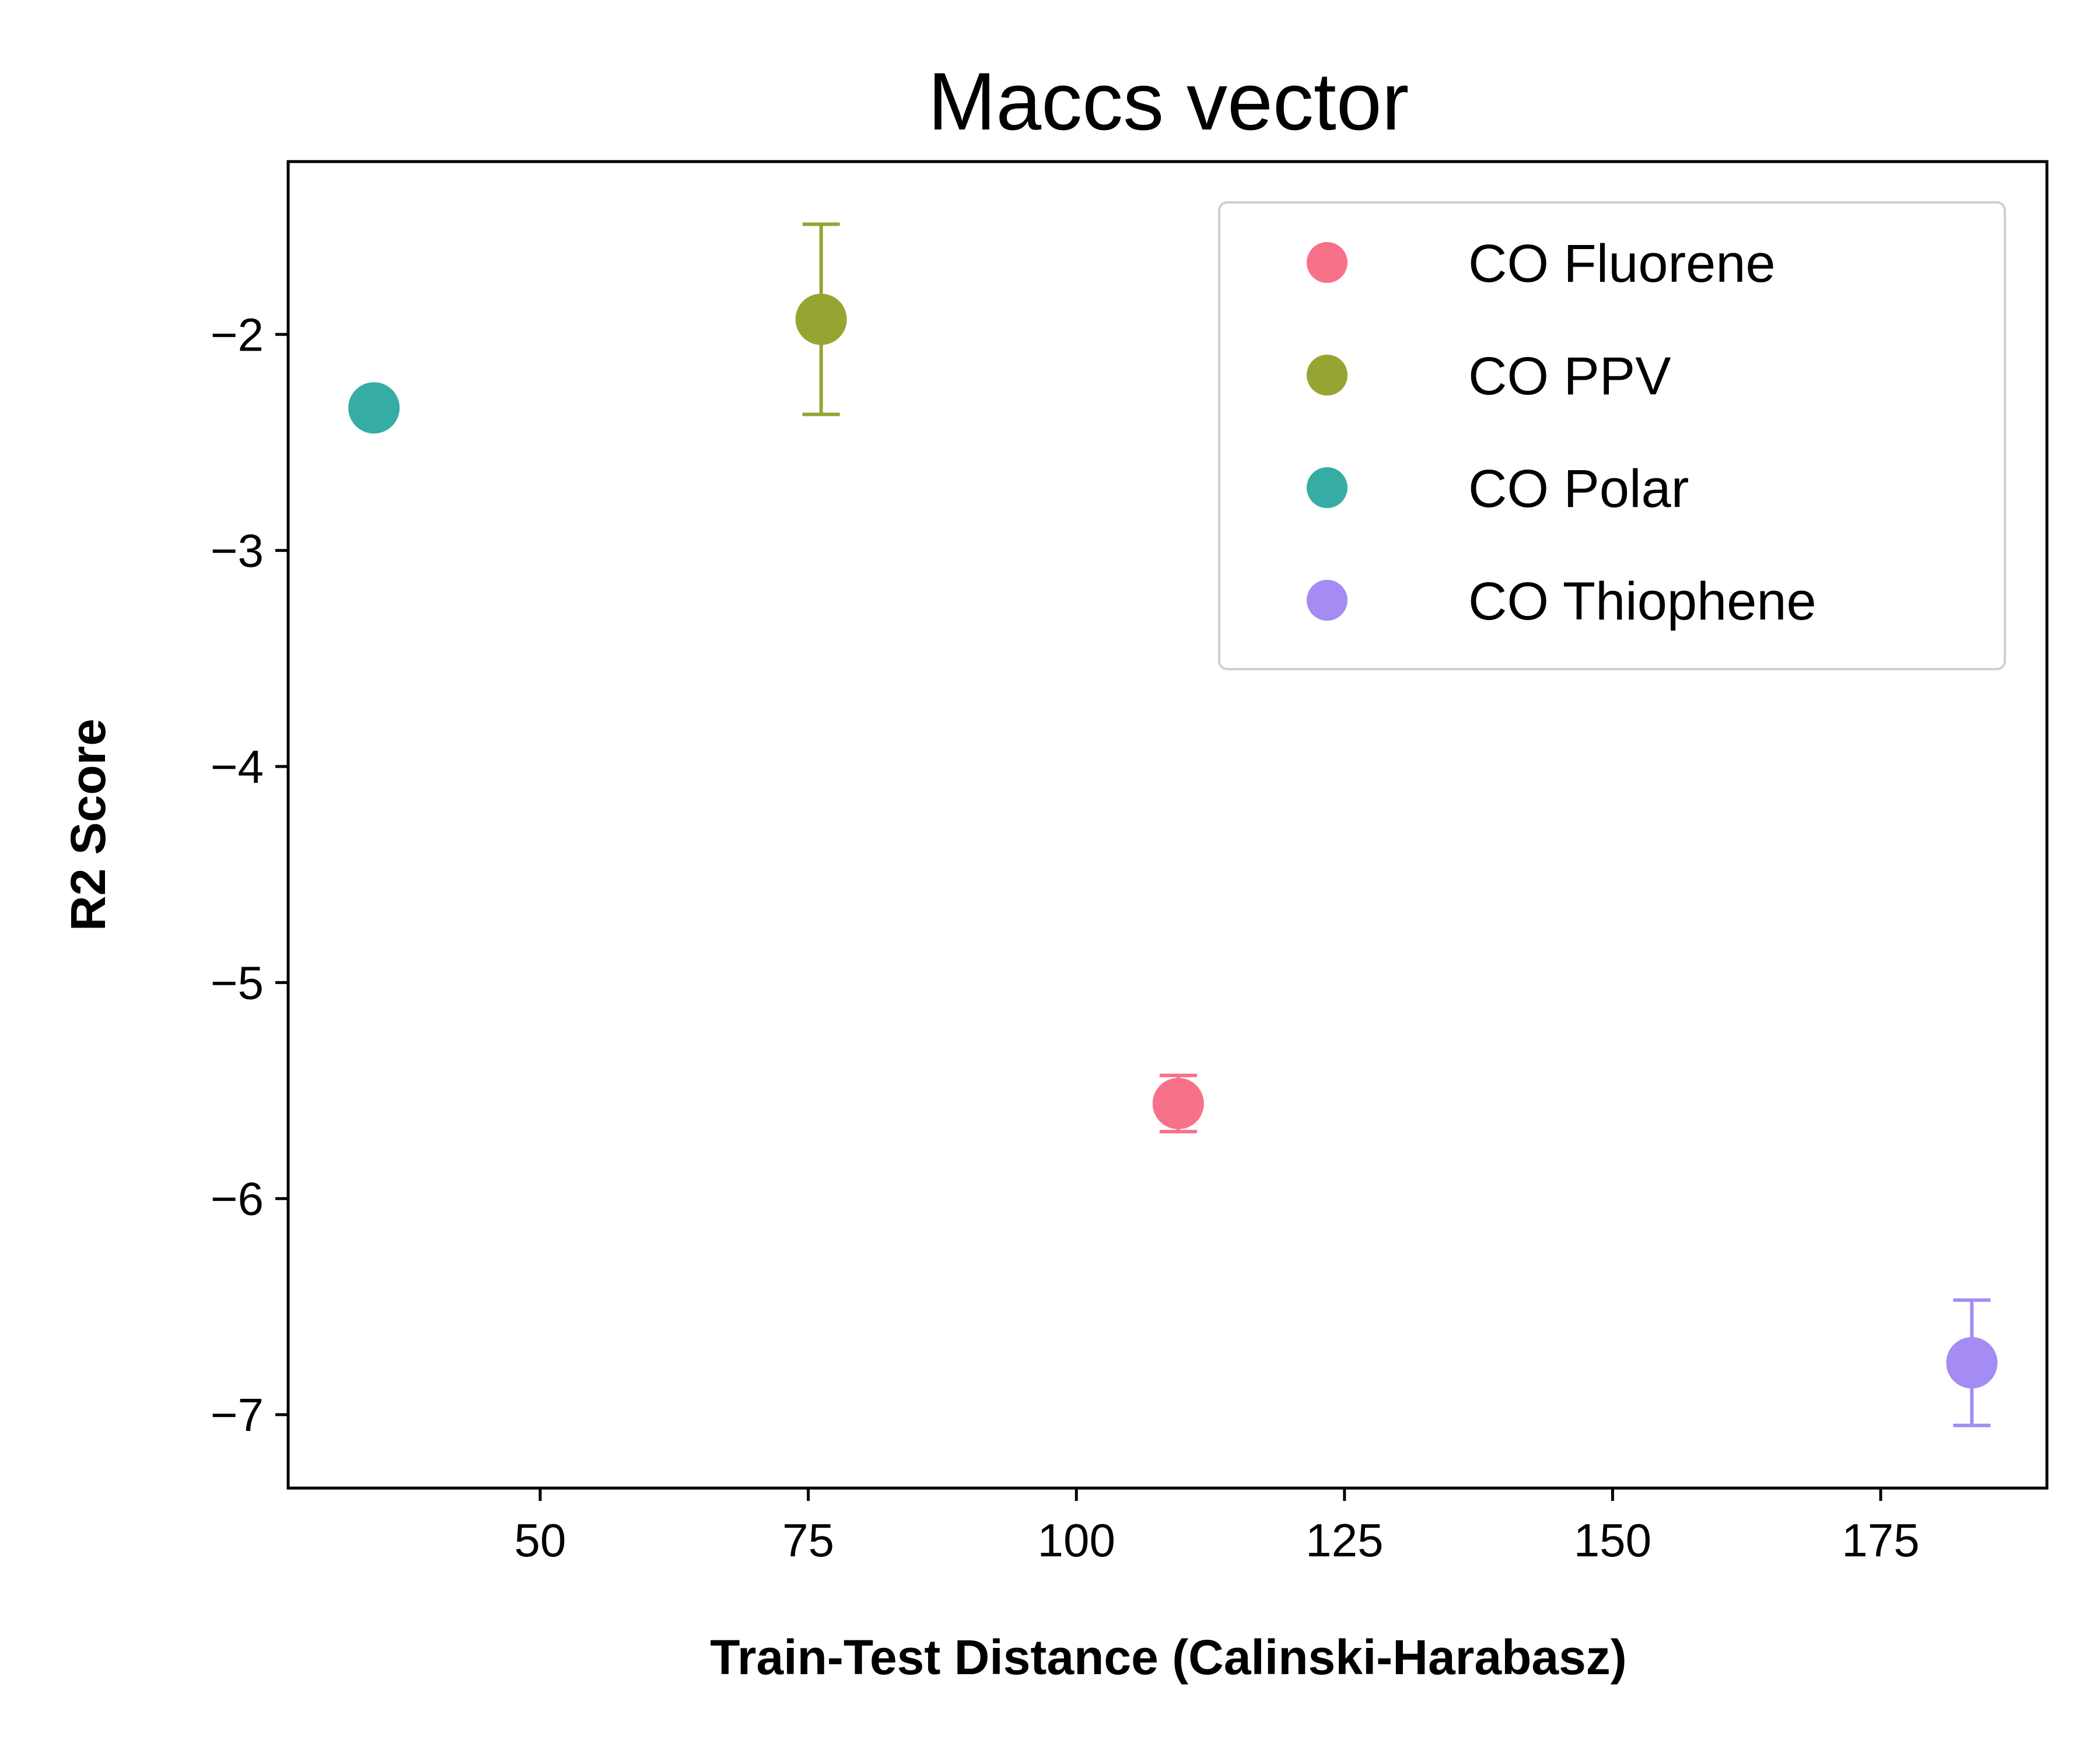 This screenshot has width=2100, height=1750. I want to click on y-tick-label: −6, so click(237, 1199).